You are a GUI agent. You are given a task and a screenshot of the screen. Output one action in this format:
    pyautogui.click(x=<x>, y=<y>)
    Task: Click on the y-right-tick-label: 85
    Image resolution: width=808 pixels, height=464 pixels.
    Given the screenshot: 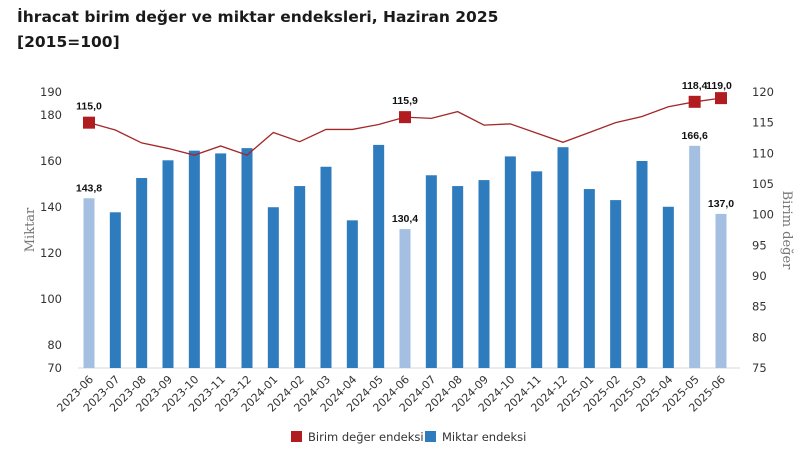 What is the action you would take?
    pyautogui.click(x=759, y=307)
    